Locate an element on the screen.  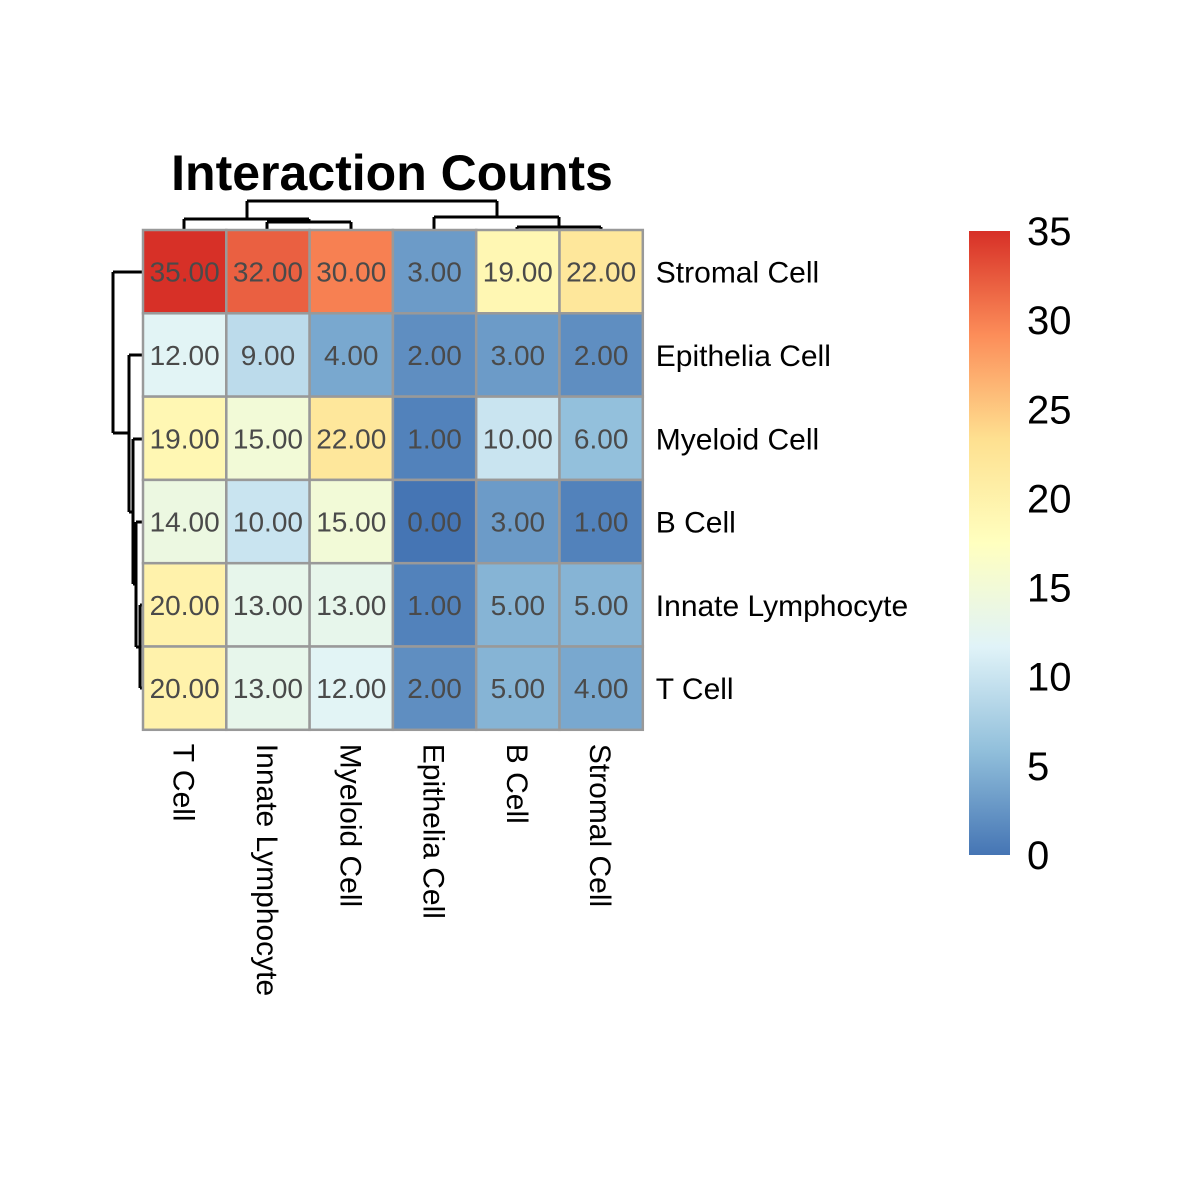
legend-tick-label: 15 is located at coordinates (1049, 589).